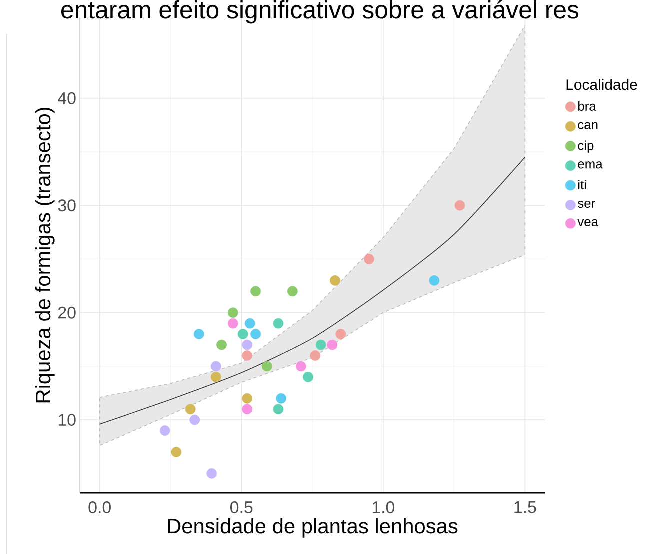  What do you see at coordinates (99, 508) in the screenshot?
I see `x-tick-label: 0.0` at bounding box center [99, 508].